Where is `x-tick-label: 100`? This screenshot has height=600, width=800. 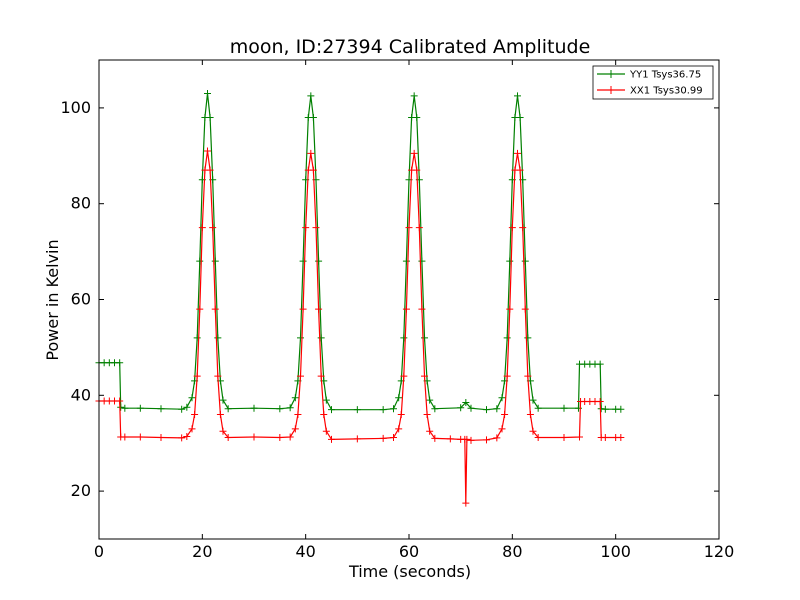
x-tick-label: 100 is located at coordinates (615, 551).